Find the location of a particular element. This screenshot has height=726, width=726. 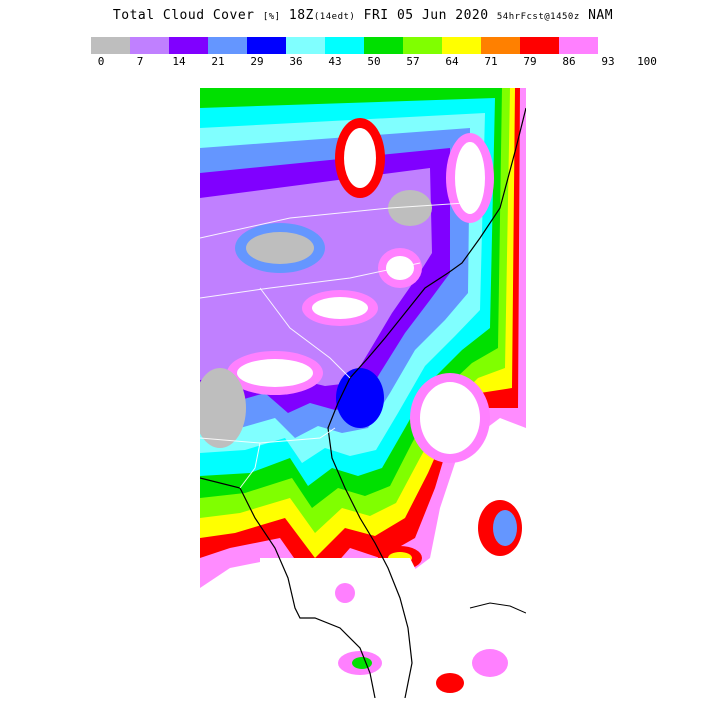

legend-tick-5: 36 is located at coordinates (296, 61).